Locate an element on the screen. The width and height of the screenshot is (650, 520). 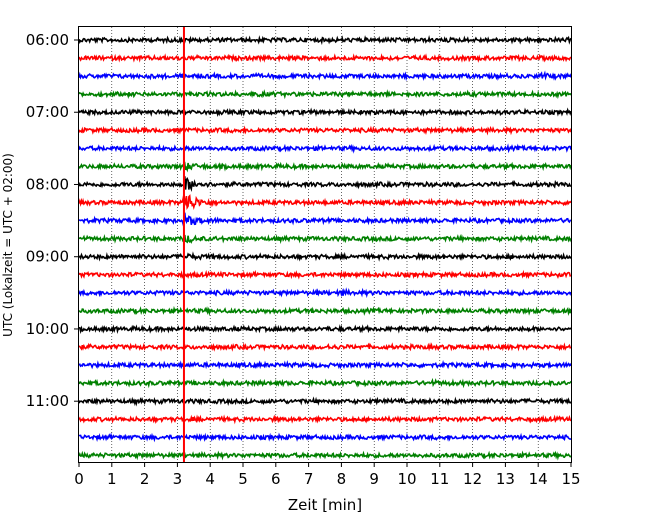
y-axis-ticks: 06:00 07:00 08:00 09:00 10:00 11:00 is located at coordinates (52, 220).